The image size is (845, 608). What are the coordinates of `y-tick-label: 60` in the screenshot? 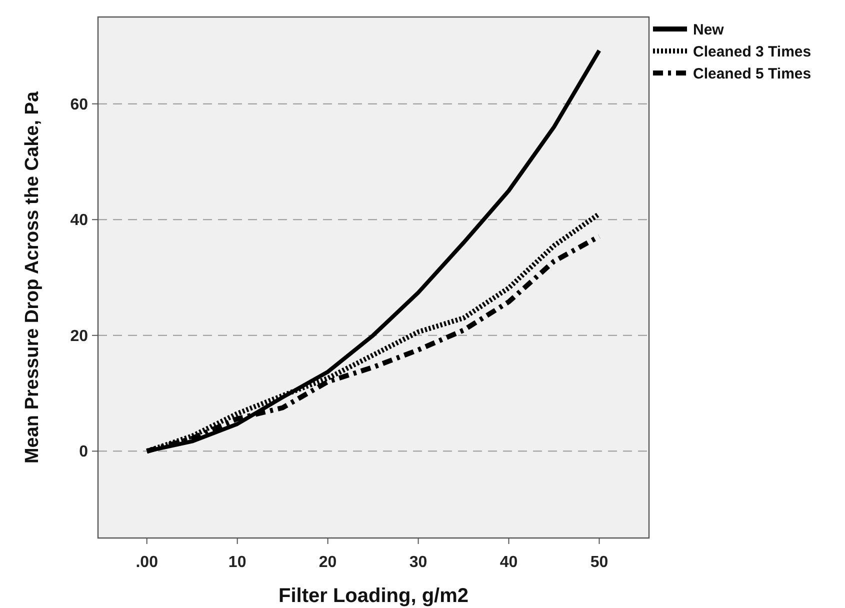 It's located at (79, 105).